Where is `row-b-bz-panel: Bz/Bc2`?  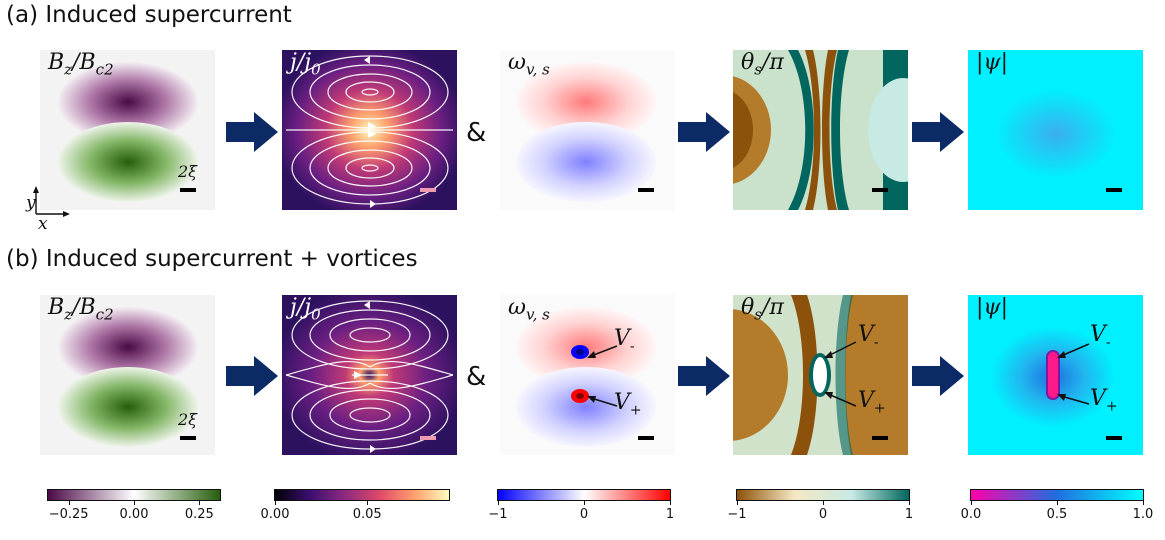
row-b-bz-panel: Bz/Bc2 is located at coordinates (127, 375).